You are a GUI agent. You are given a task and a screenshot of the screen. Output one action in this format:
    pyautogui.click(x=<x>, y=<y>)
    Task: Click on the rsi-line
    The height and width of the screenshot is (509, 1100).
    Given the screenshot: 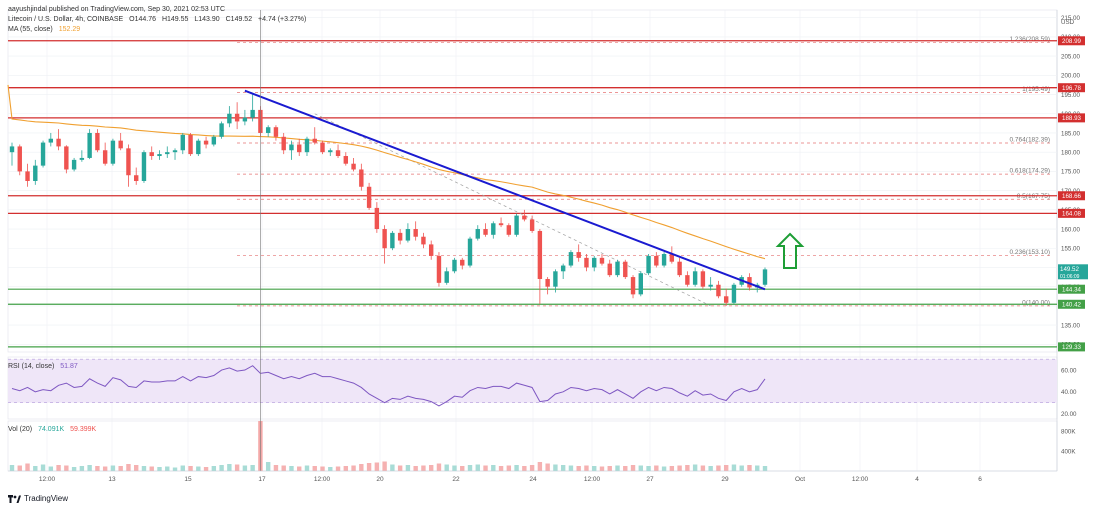 What is the action you would take?
    pyautogui.click(x=388, y=386)
    